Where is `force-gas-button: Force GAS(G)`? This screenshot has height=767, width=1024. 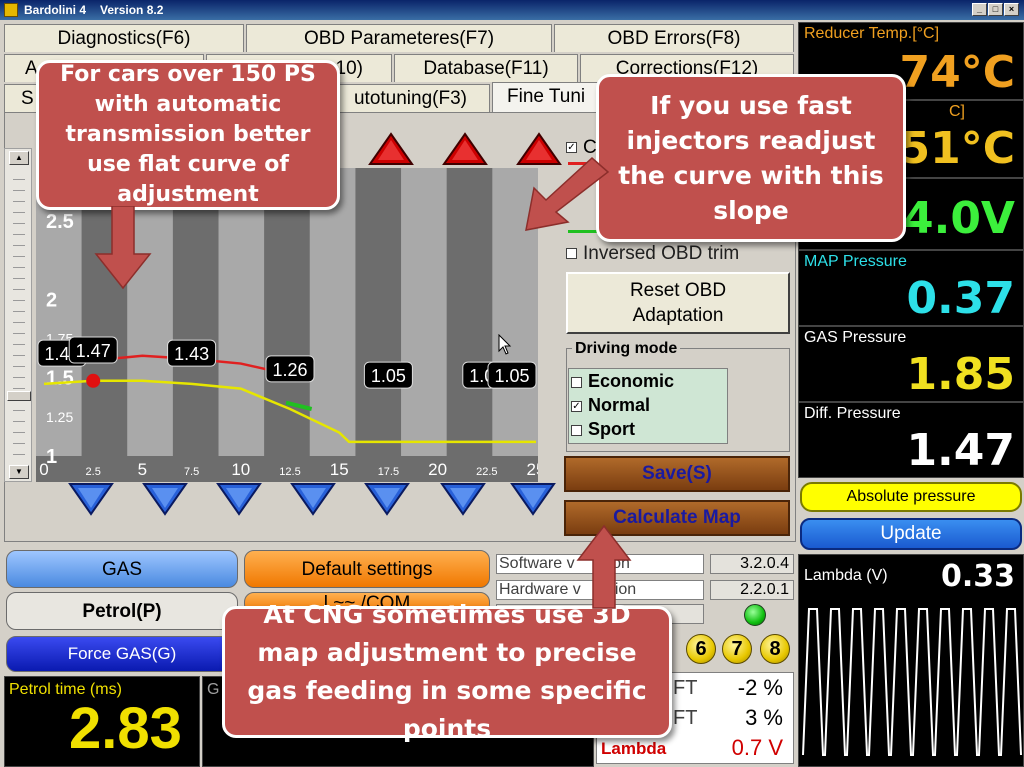
force-gas-button: Force GAS(G) is located at coordinates (122, 654).